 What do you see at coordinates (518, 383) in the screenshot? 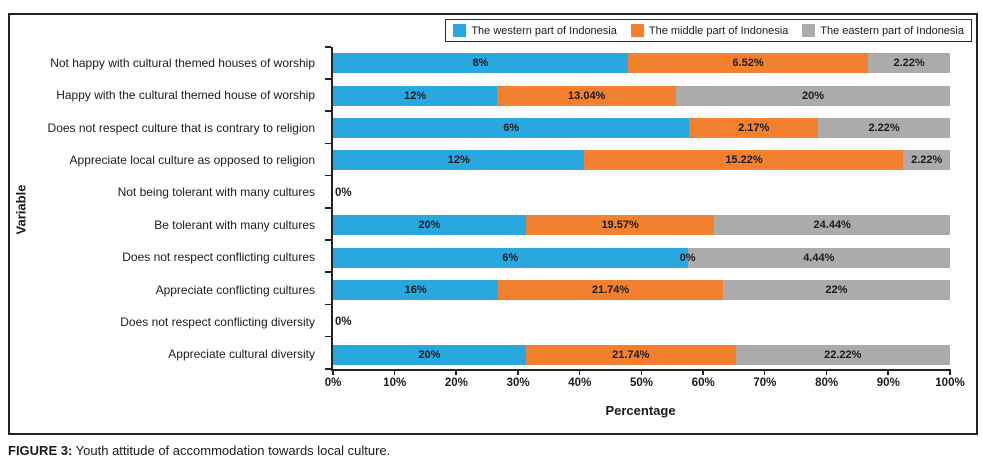
I see `x-axis-tick-label: 30%` at bounding box center [518, 383].